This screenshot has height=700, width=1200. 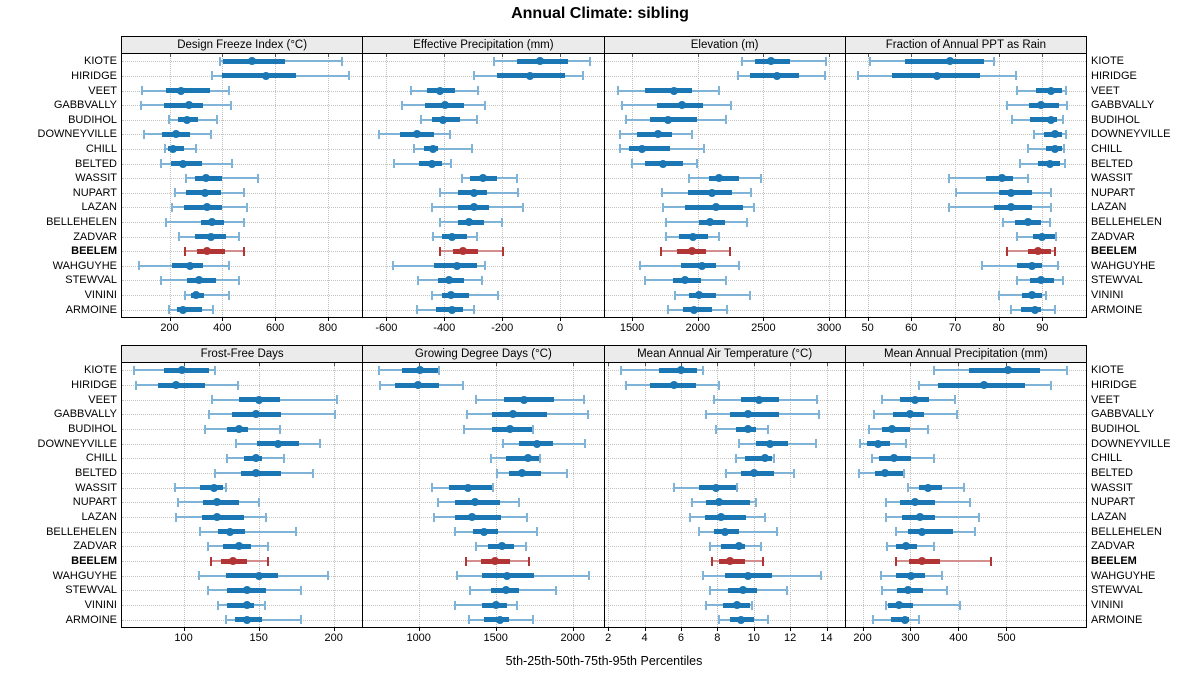 What do you see at coordinates (1113, 236) in the screenshot?
I see `site-label: ZADVAR` at bounding box center [1113, 236].